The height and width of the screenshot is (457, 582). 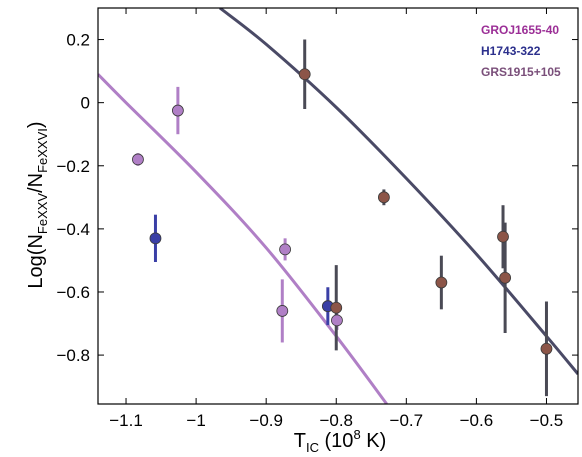 I want to click on x-label-main: T, so click(x=300, y=441).